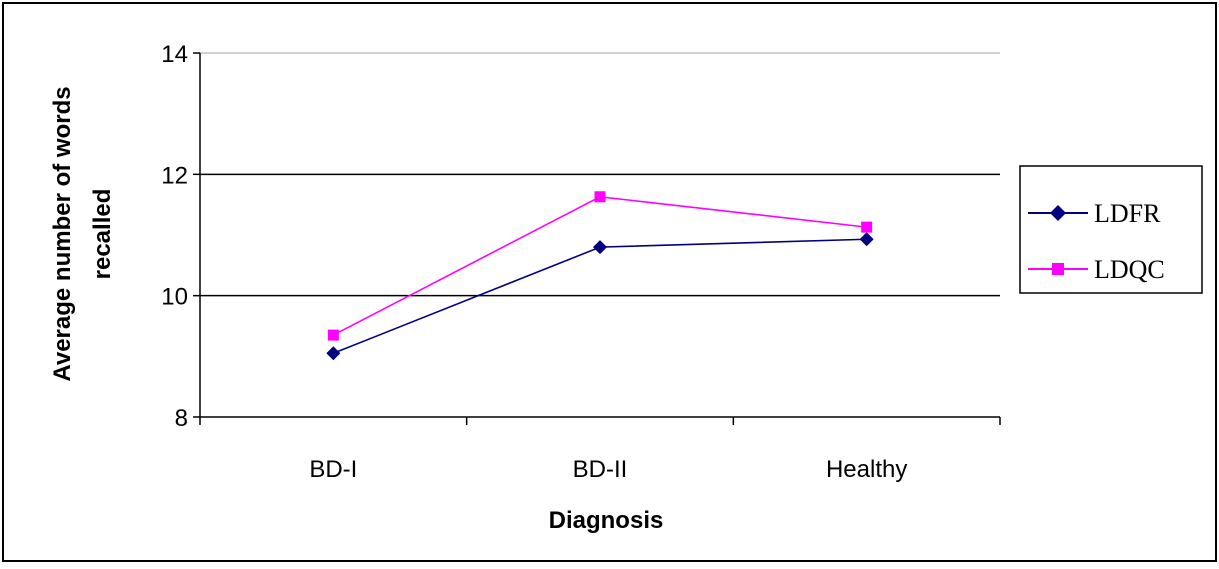 This screenshot has width=1219, height=569. Describe the element at coordinates (600, 276) in the screenshot. I see `series-group` at that location.